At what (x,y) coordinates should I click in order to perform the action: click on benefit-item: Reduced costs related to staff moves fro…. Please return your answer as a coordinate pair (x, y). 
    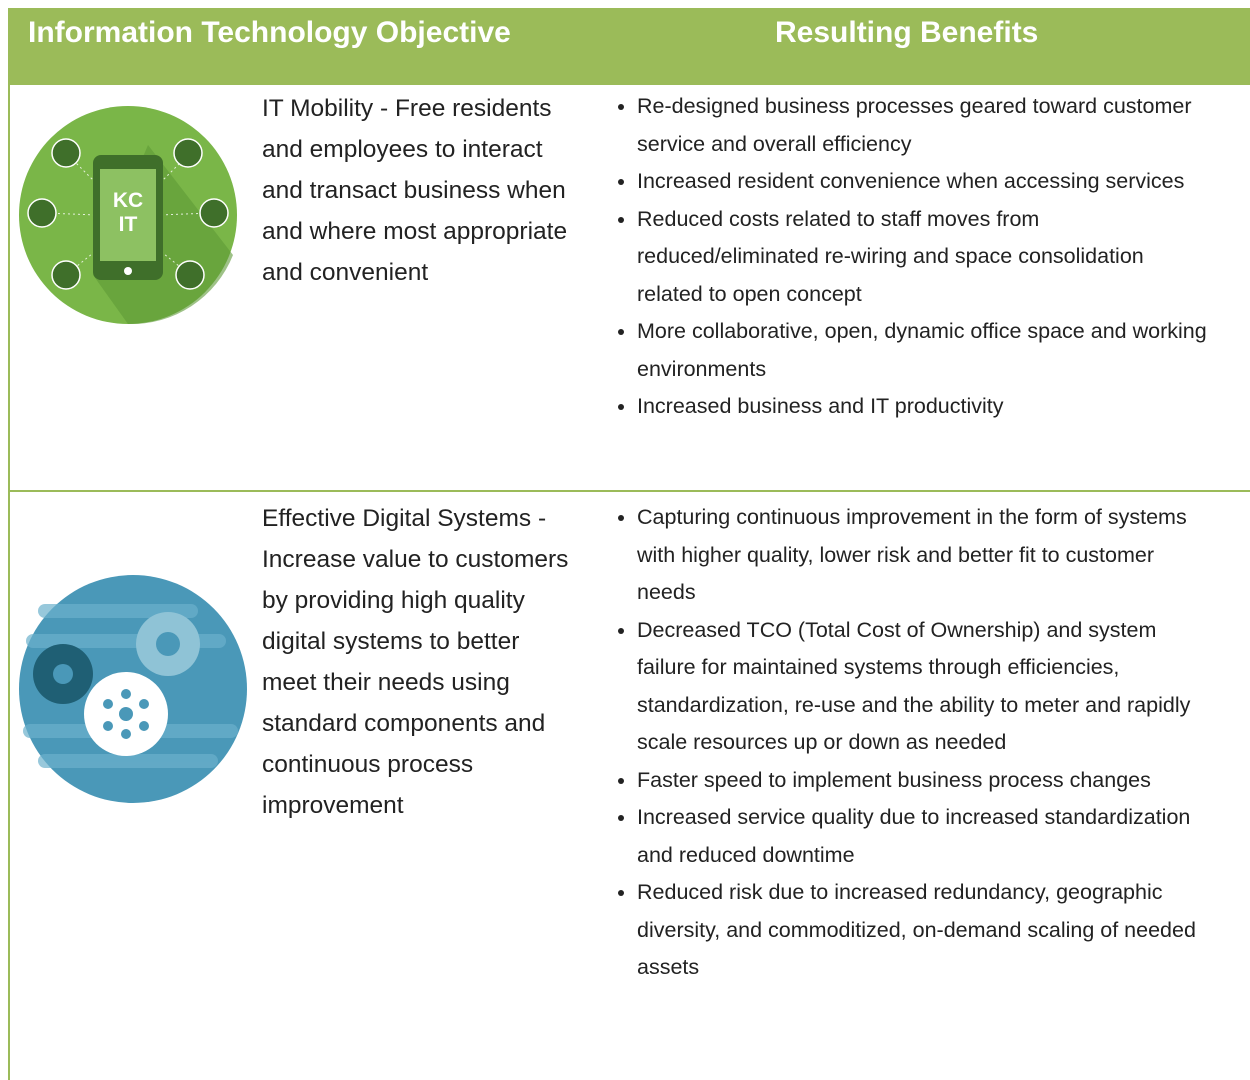
    Looking at the image, I should click on (922, 257).